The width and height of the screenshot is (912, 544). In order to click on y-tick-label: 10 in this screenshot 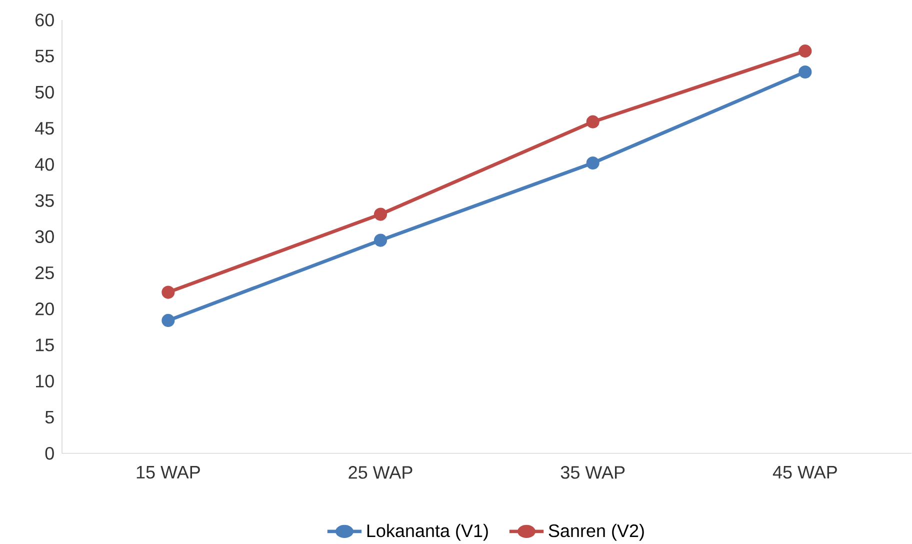, I will do `click(45, 381)`.